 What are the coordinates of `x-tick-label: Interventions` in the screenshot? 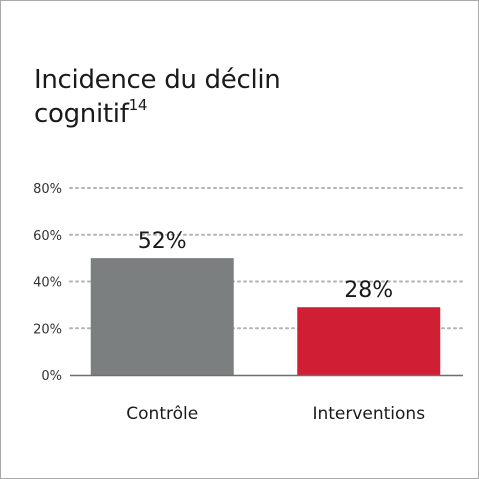 It's located at (368, 414).